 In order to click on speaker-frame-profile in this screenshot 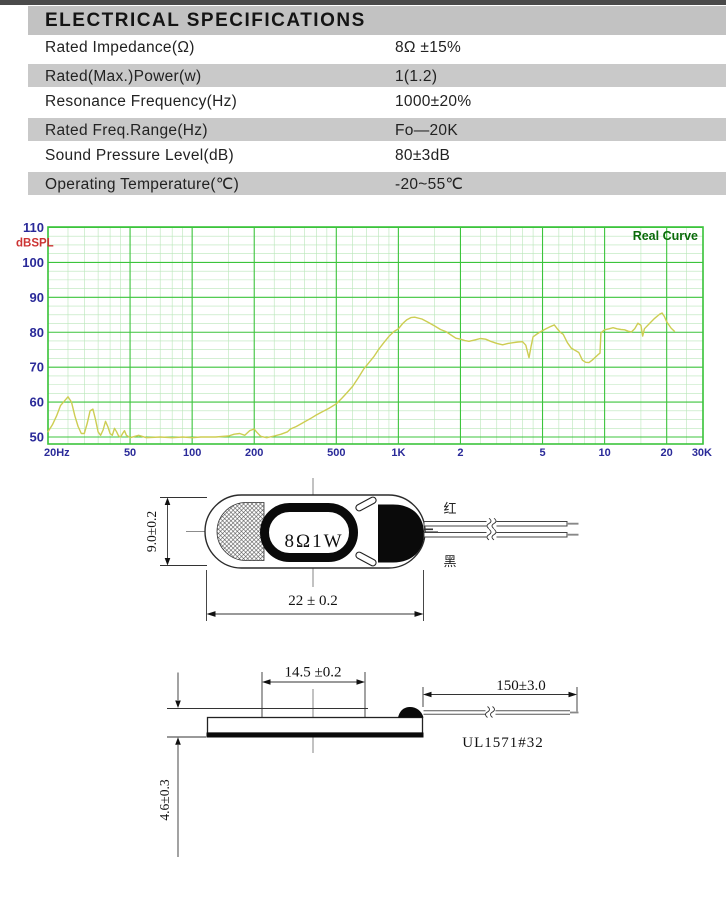, I will do `click(315, 725)`.